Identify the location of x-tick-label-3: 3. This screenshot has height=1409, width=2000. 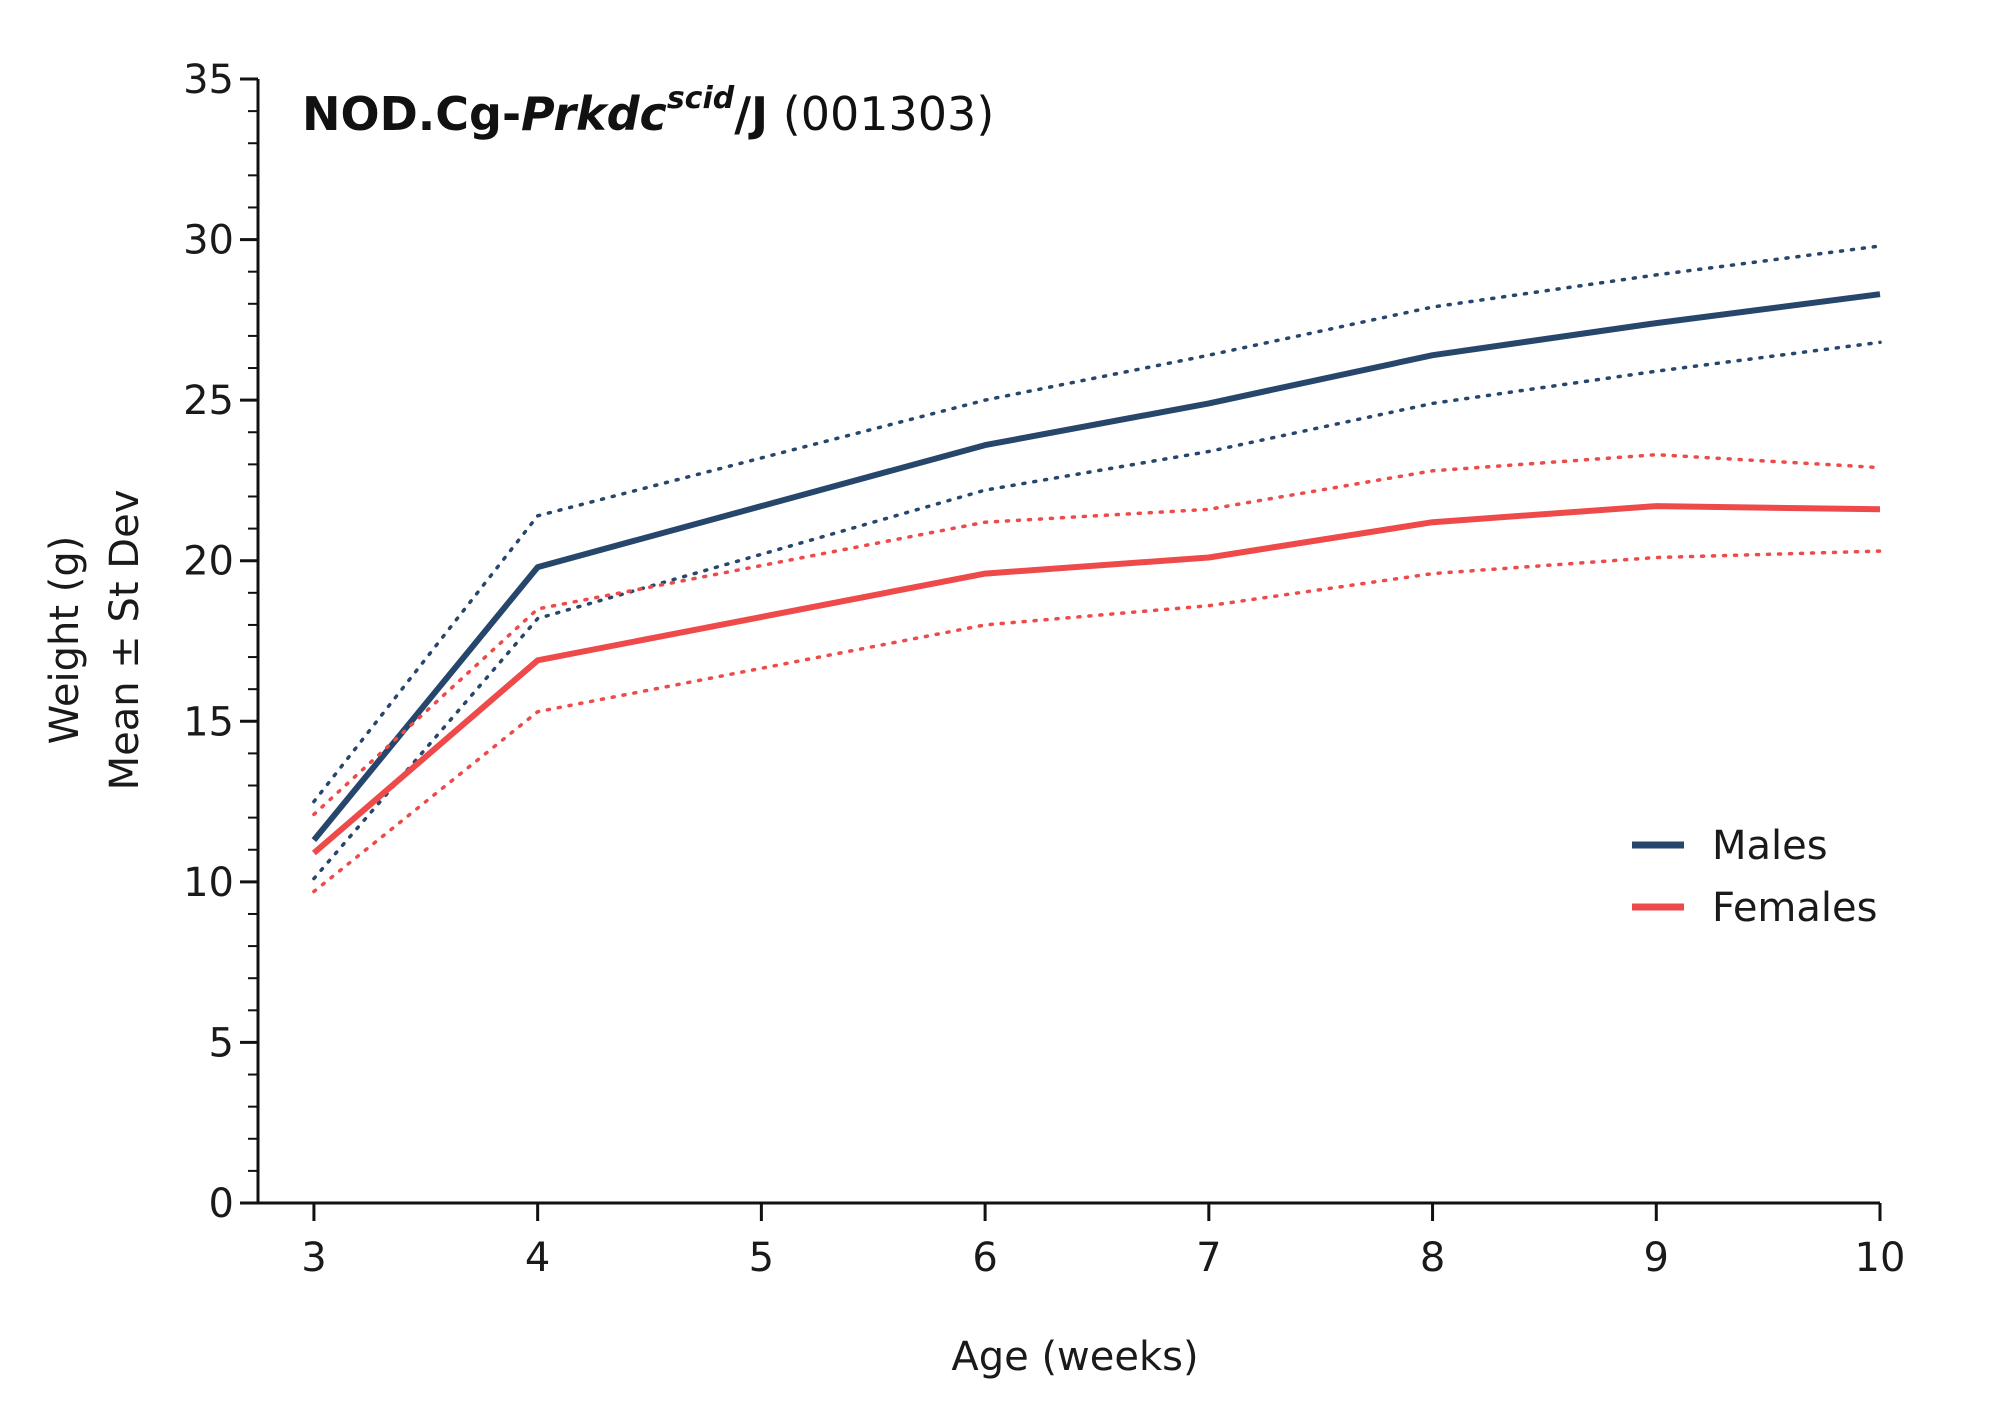
(313, 1258).